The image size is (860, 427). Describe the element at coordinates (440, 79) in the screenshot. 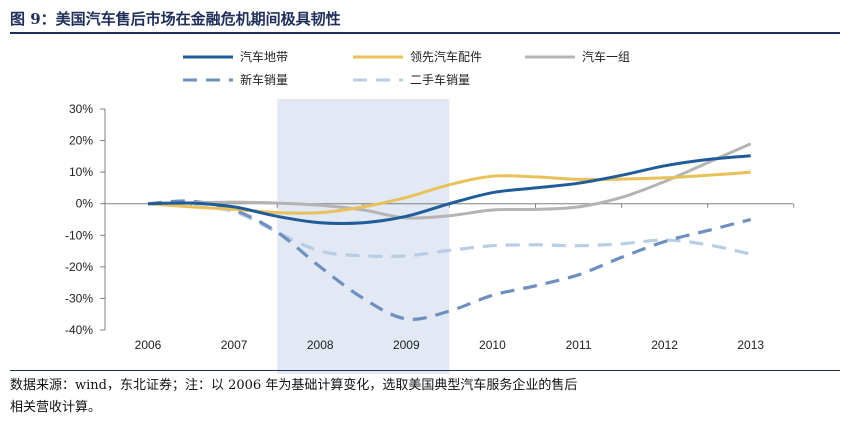

I see `legend-label-4: 二手车销量` at that location.